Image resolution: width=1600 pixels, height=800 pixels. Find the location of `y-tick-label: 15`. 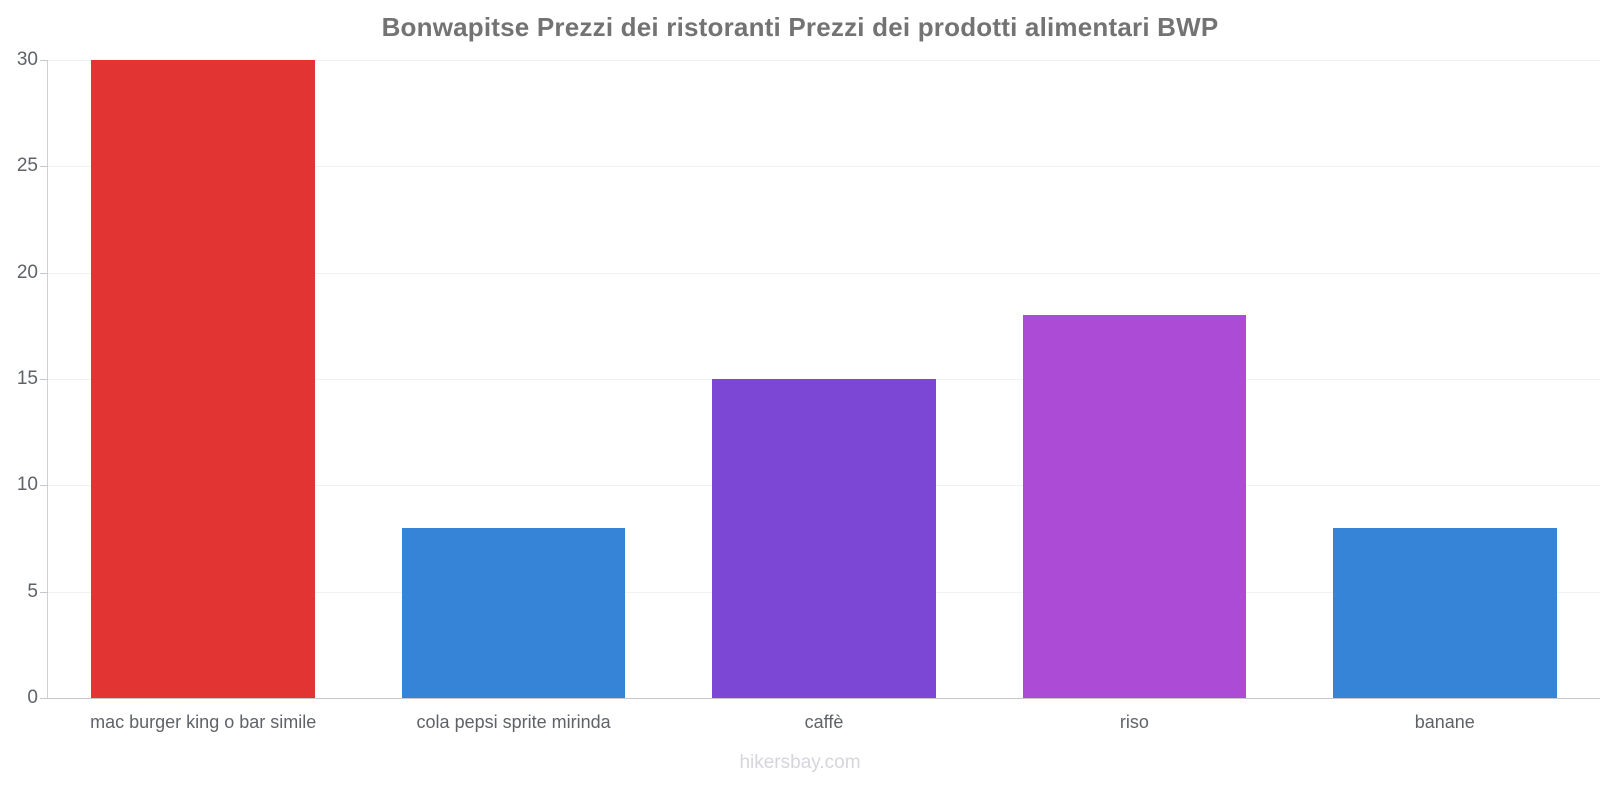

y-tick-label: 15 is located at coordinates (27, 378).